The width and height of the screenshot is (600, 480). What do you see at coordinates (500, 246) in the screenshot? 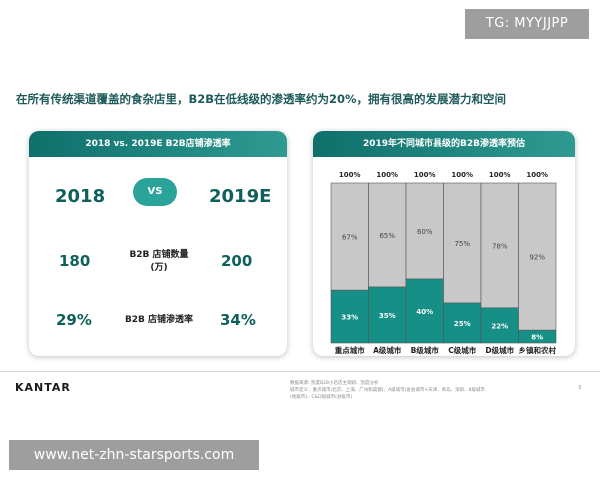
I see `remaining-value-label-4: 78%` at bounding box center [500, 246].